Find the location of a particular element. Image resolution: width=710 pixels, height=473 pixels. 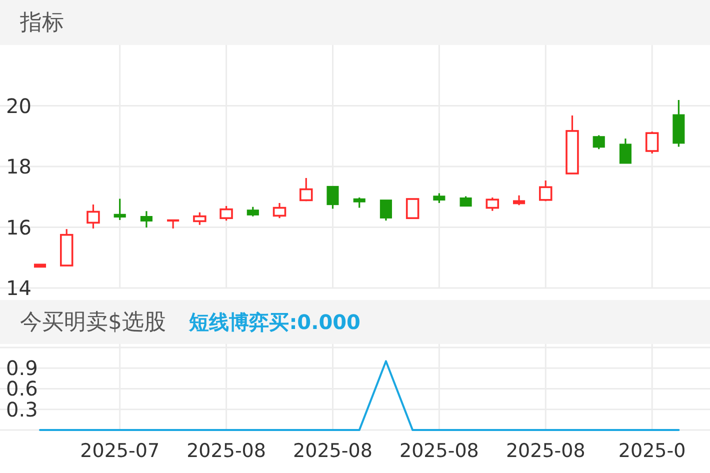

y-tick-label: 16 is located at coordinates (19, 227).